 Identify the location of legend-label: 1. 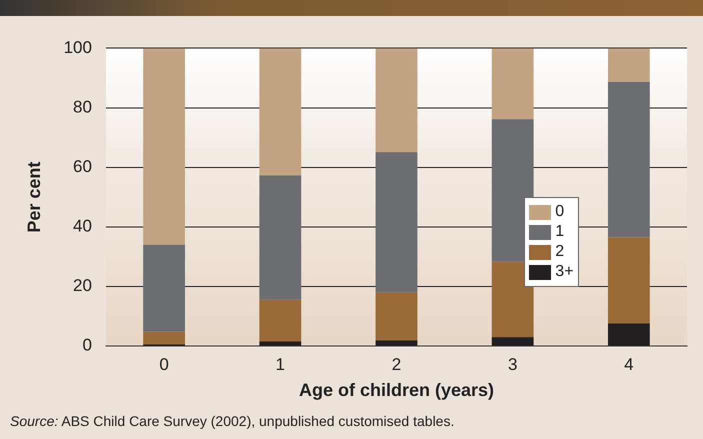
(559, 232).